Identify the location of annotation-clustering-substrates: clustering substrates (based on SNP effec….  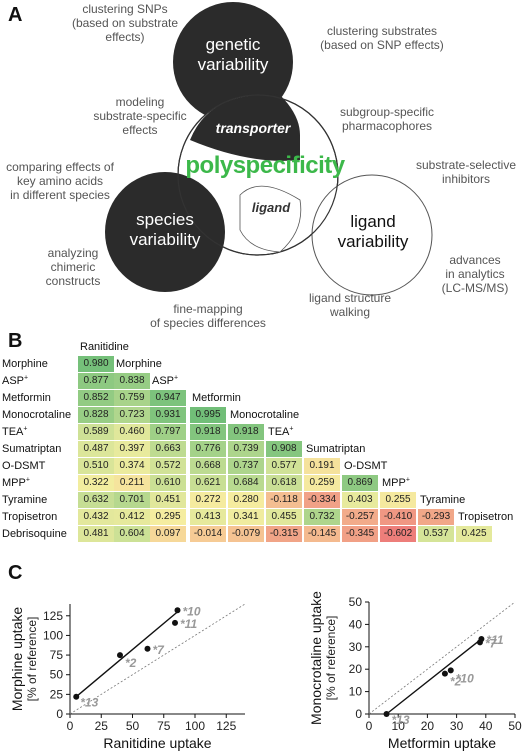
(382, 38).